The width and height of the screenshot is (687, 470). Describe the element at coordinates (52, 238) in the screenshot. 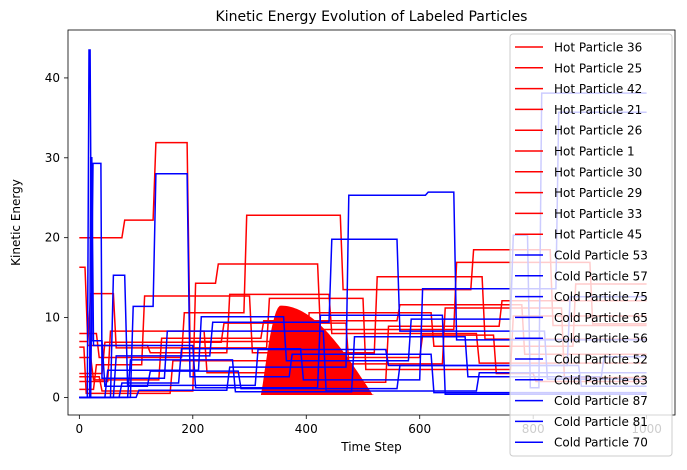

I see `y-tick-label: 20` at that location.